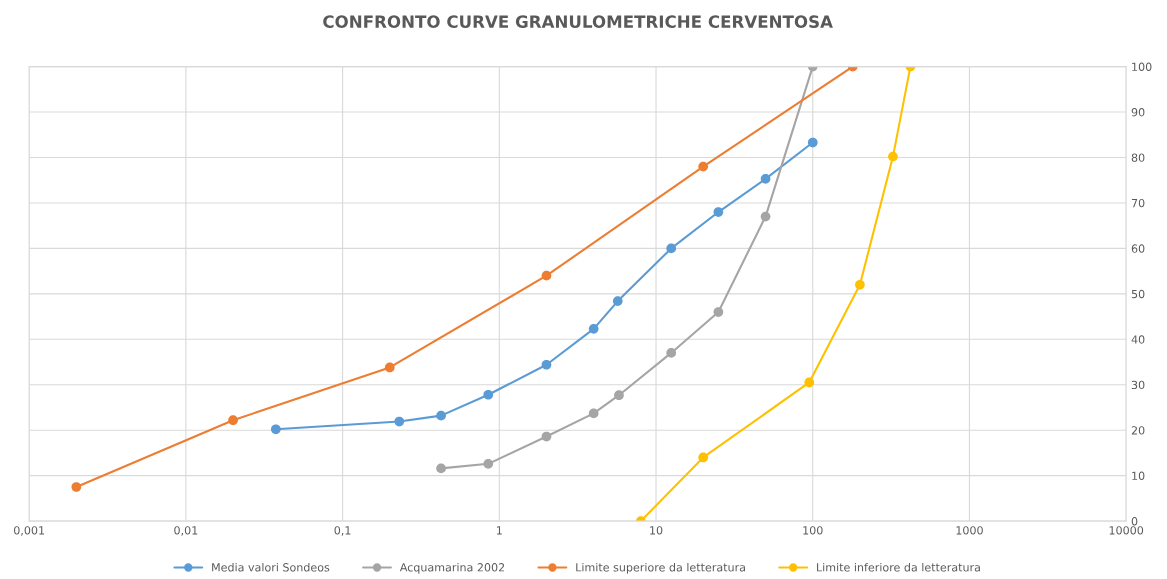 The height and width of the screenshot is (579, 1167). What do you see at coordinates (342, 531) in the screenshot?
I see `x-tick-label: 0,1` at bounding box center [342, 531].